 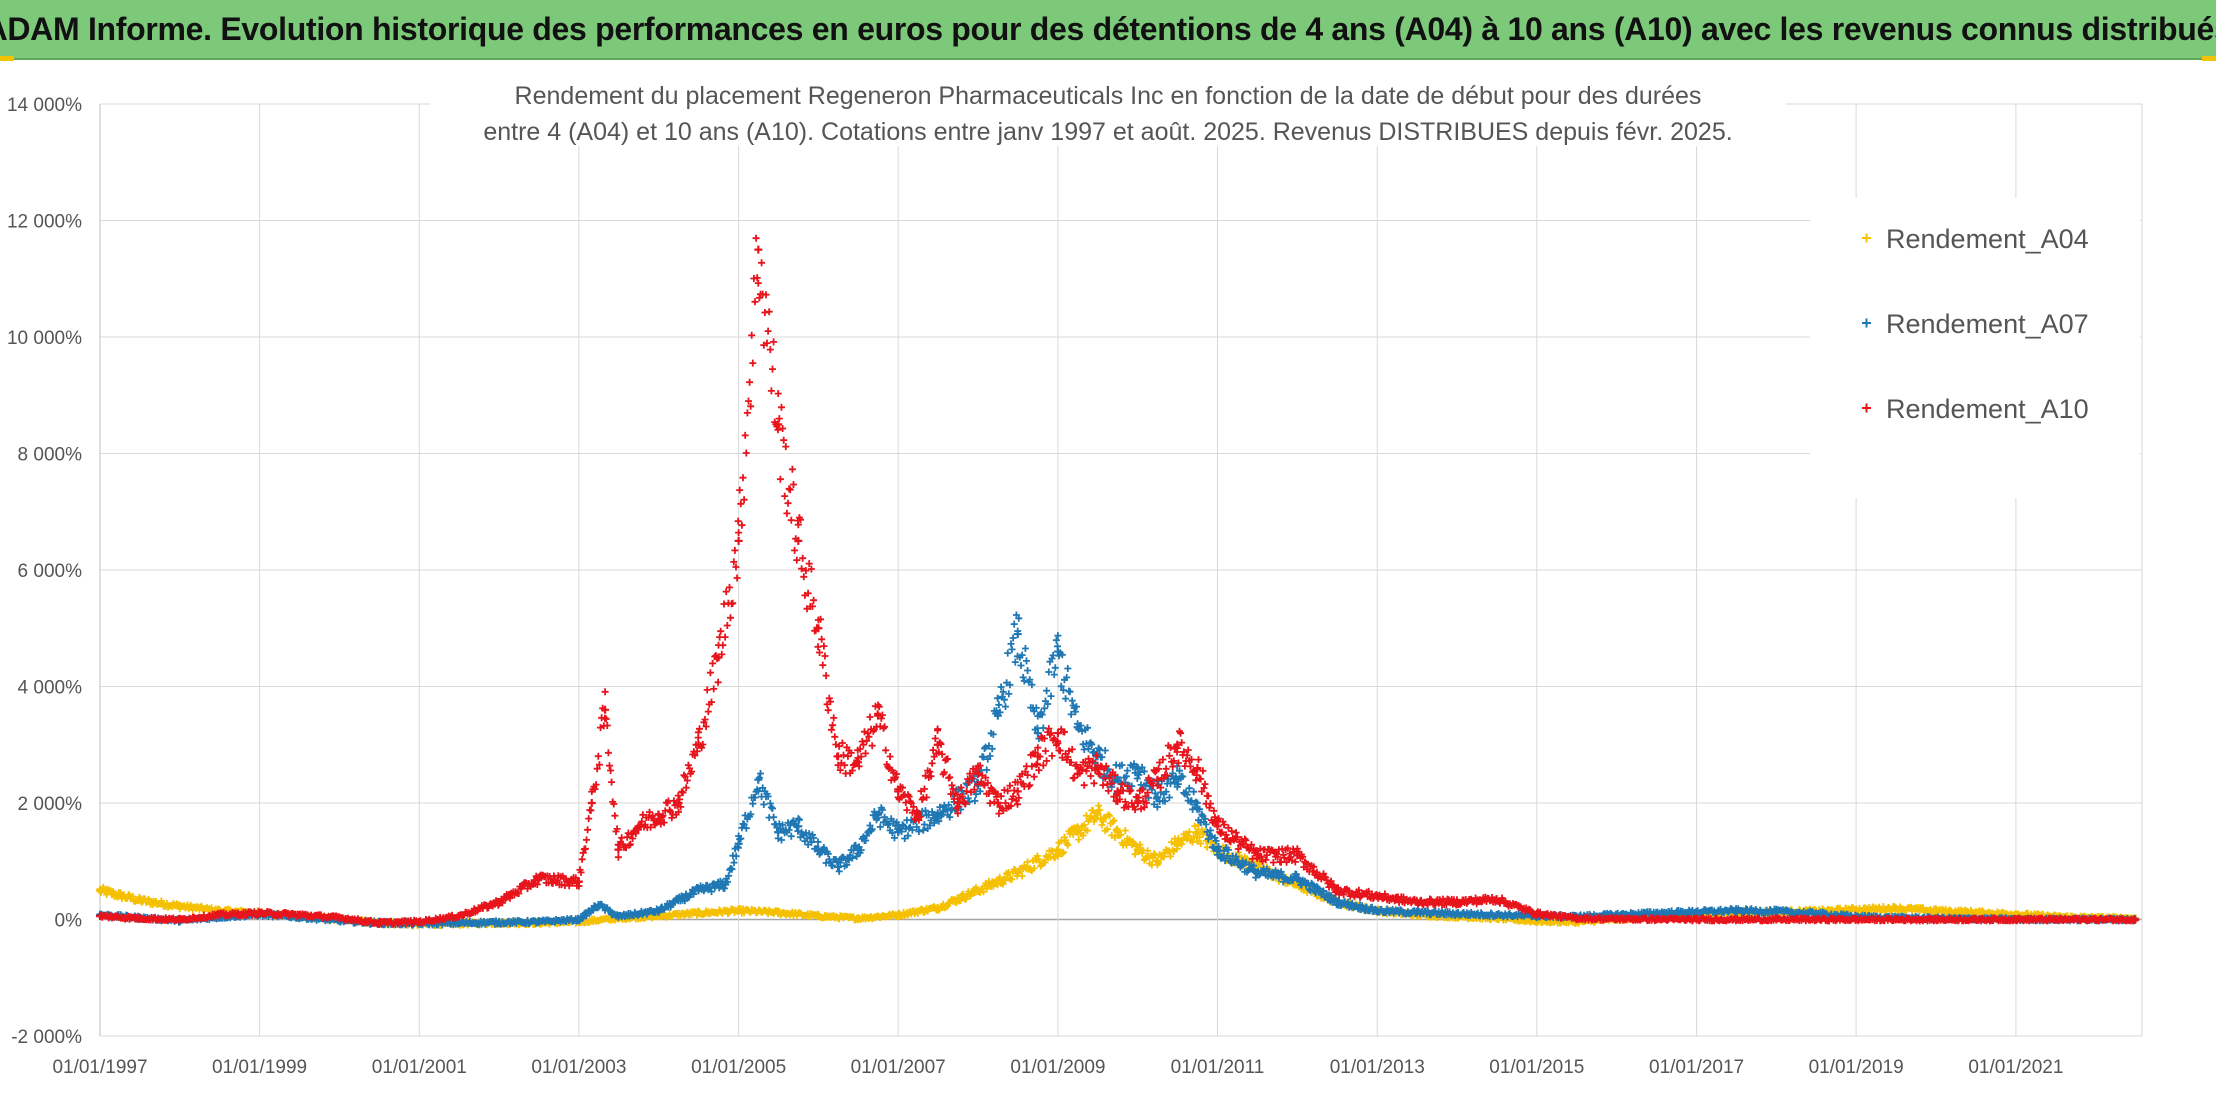 What do you see at coordinates (44, 338) in the screenshot?
I see `y-tick-label: 10 000%` at bounding box center [44, 338].